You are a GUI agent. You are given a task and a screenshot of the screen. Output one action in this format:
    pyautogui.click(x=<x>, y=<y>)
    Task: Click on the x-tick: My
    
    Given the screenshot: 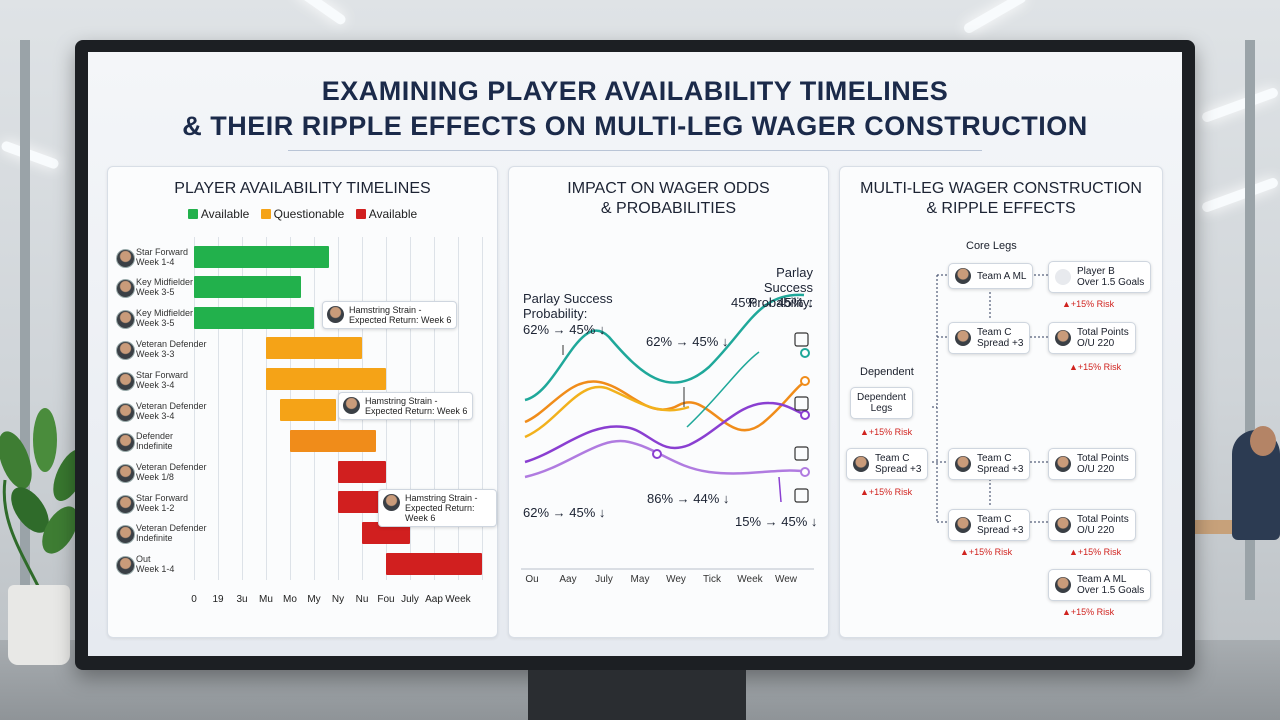 What is the action you would take?
    pyautogui.click(x=314, y=599)
    